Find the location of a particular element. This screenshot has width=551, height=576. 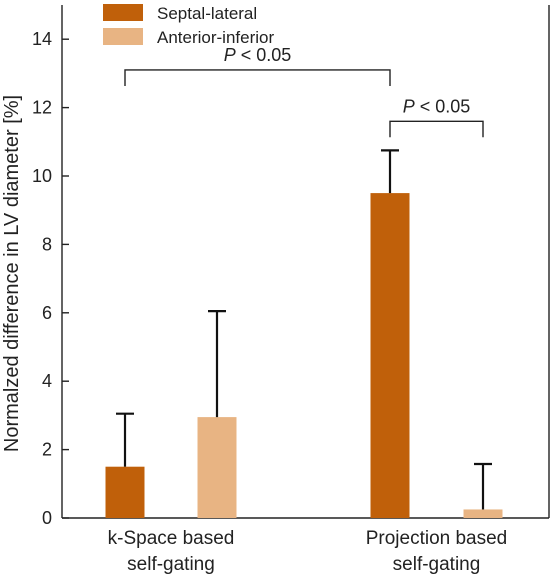

y-tick-label: 2 is located at coordinates (47, 450).